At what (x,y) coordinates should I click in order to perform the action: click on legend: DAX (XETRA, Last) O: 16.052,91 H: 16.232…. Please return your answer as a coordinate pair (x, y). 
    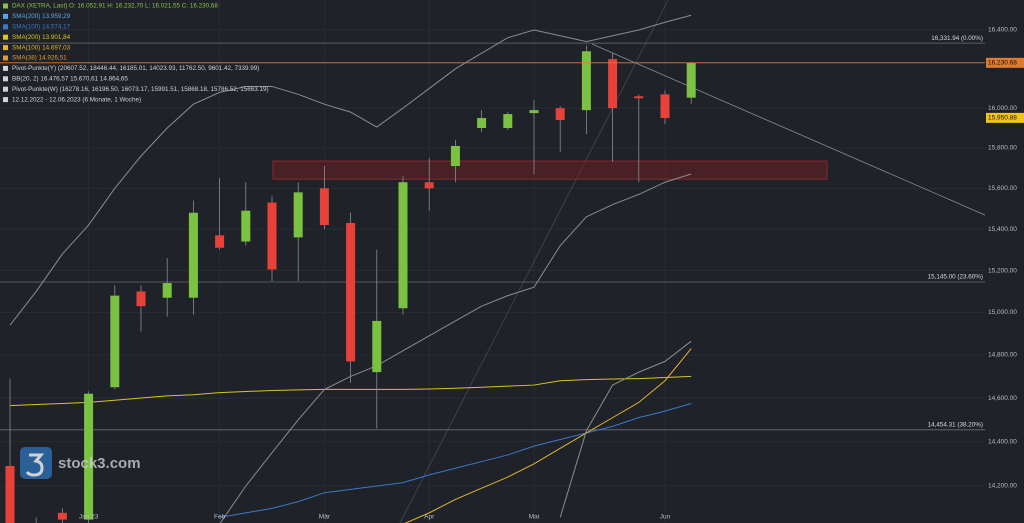
    Looking at the image, I should click on (136, 53).